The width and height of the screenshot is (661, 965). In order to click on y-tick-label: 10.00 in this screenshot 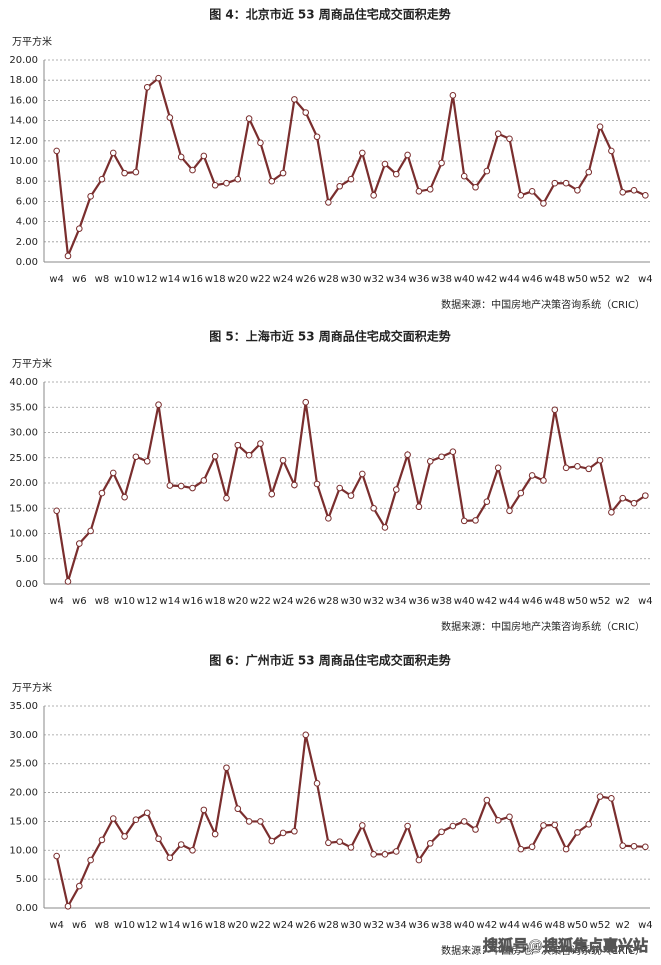, I will do `click(23, 534)`.